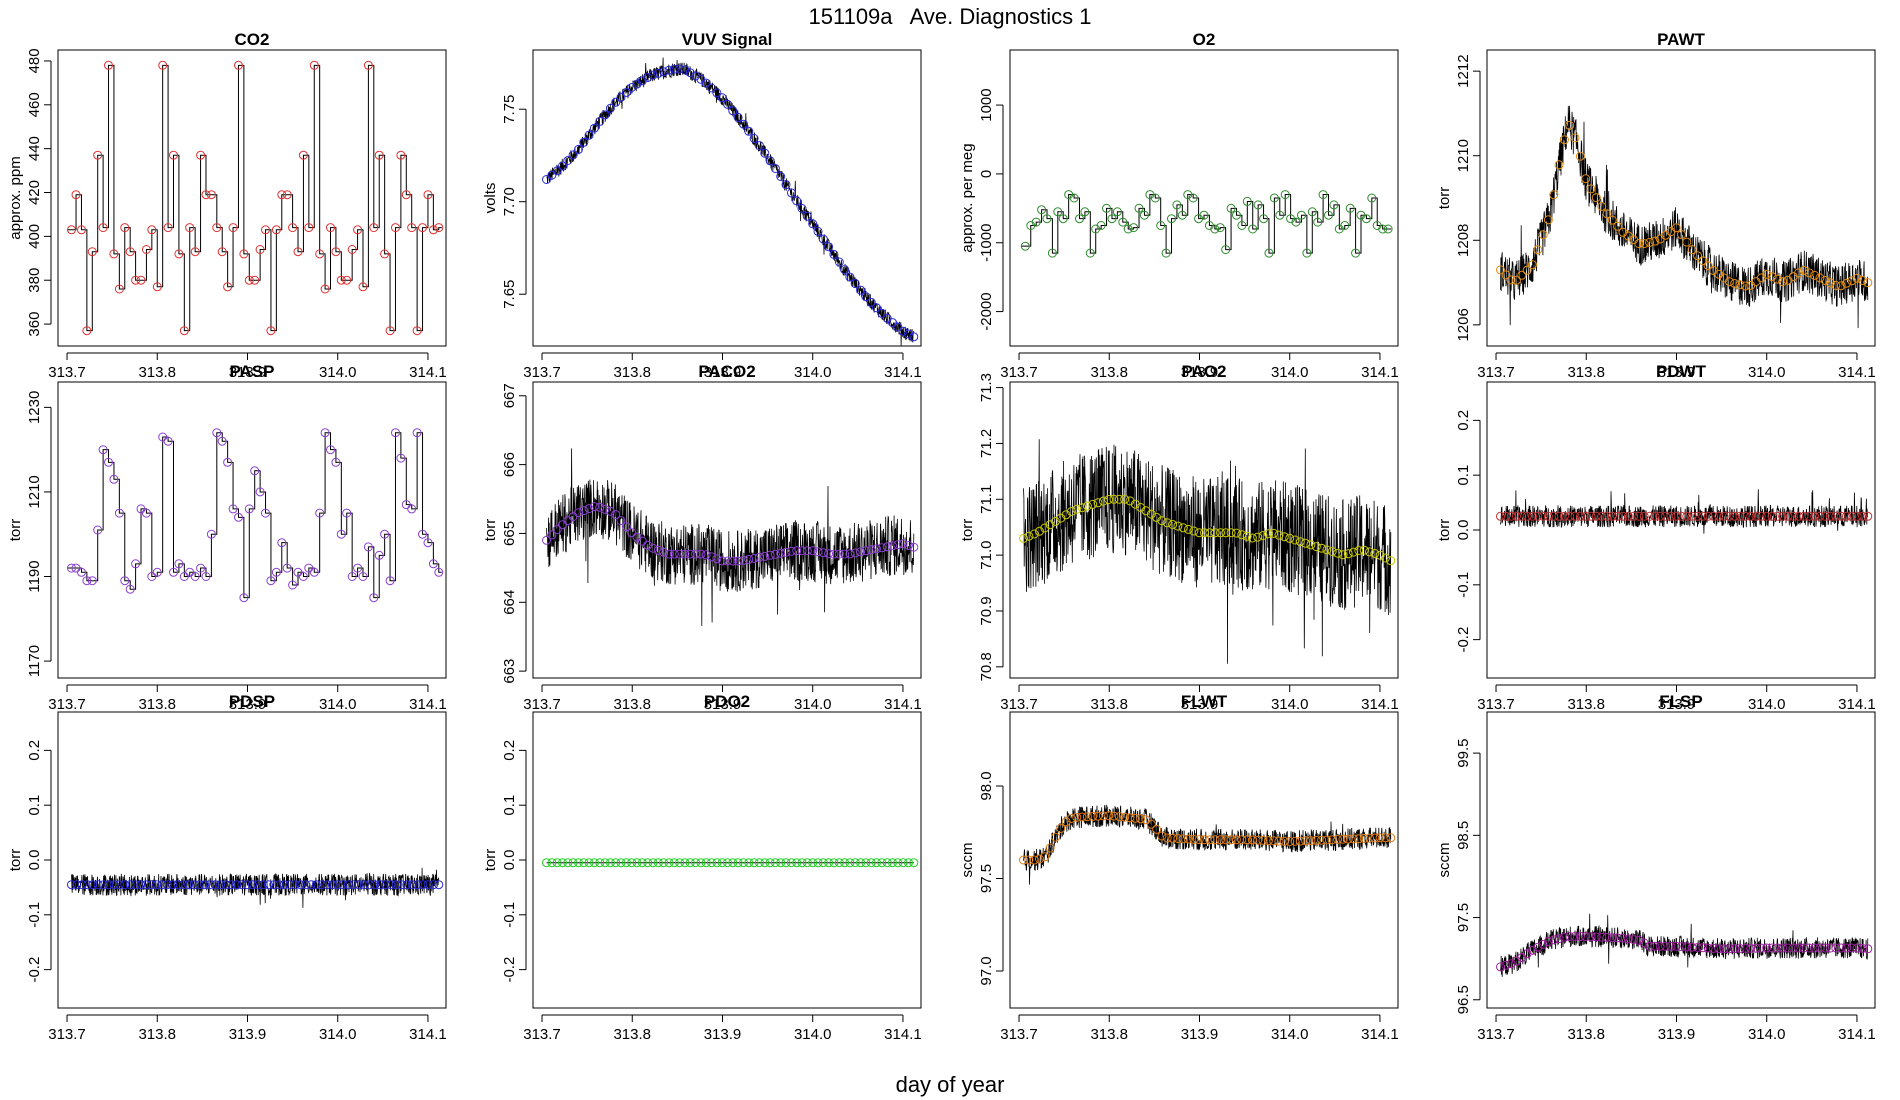 The width and height of the screenshot is (1900, 1100). Describe the element at coordinates (1290, 372) in the screenshot. I see `x-tick-label: 314.0` at that location.